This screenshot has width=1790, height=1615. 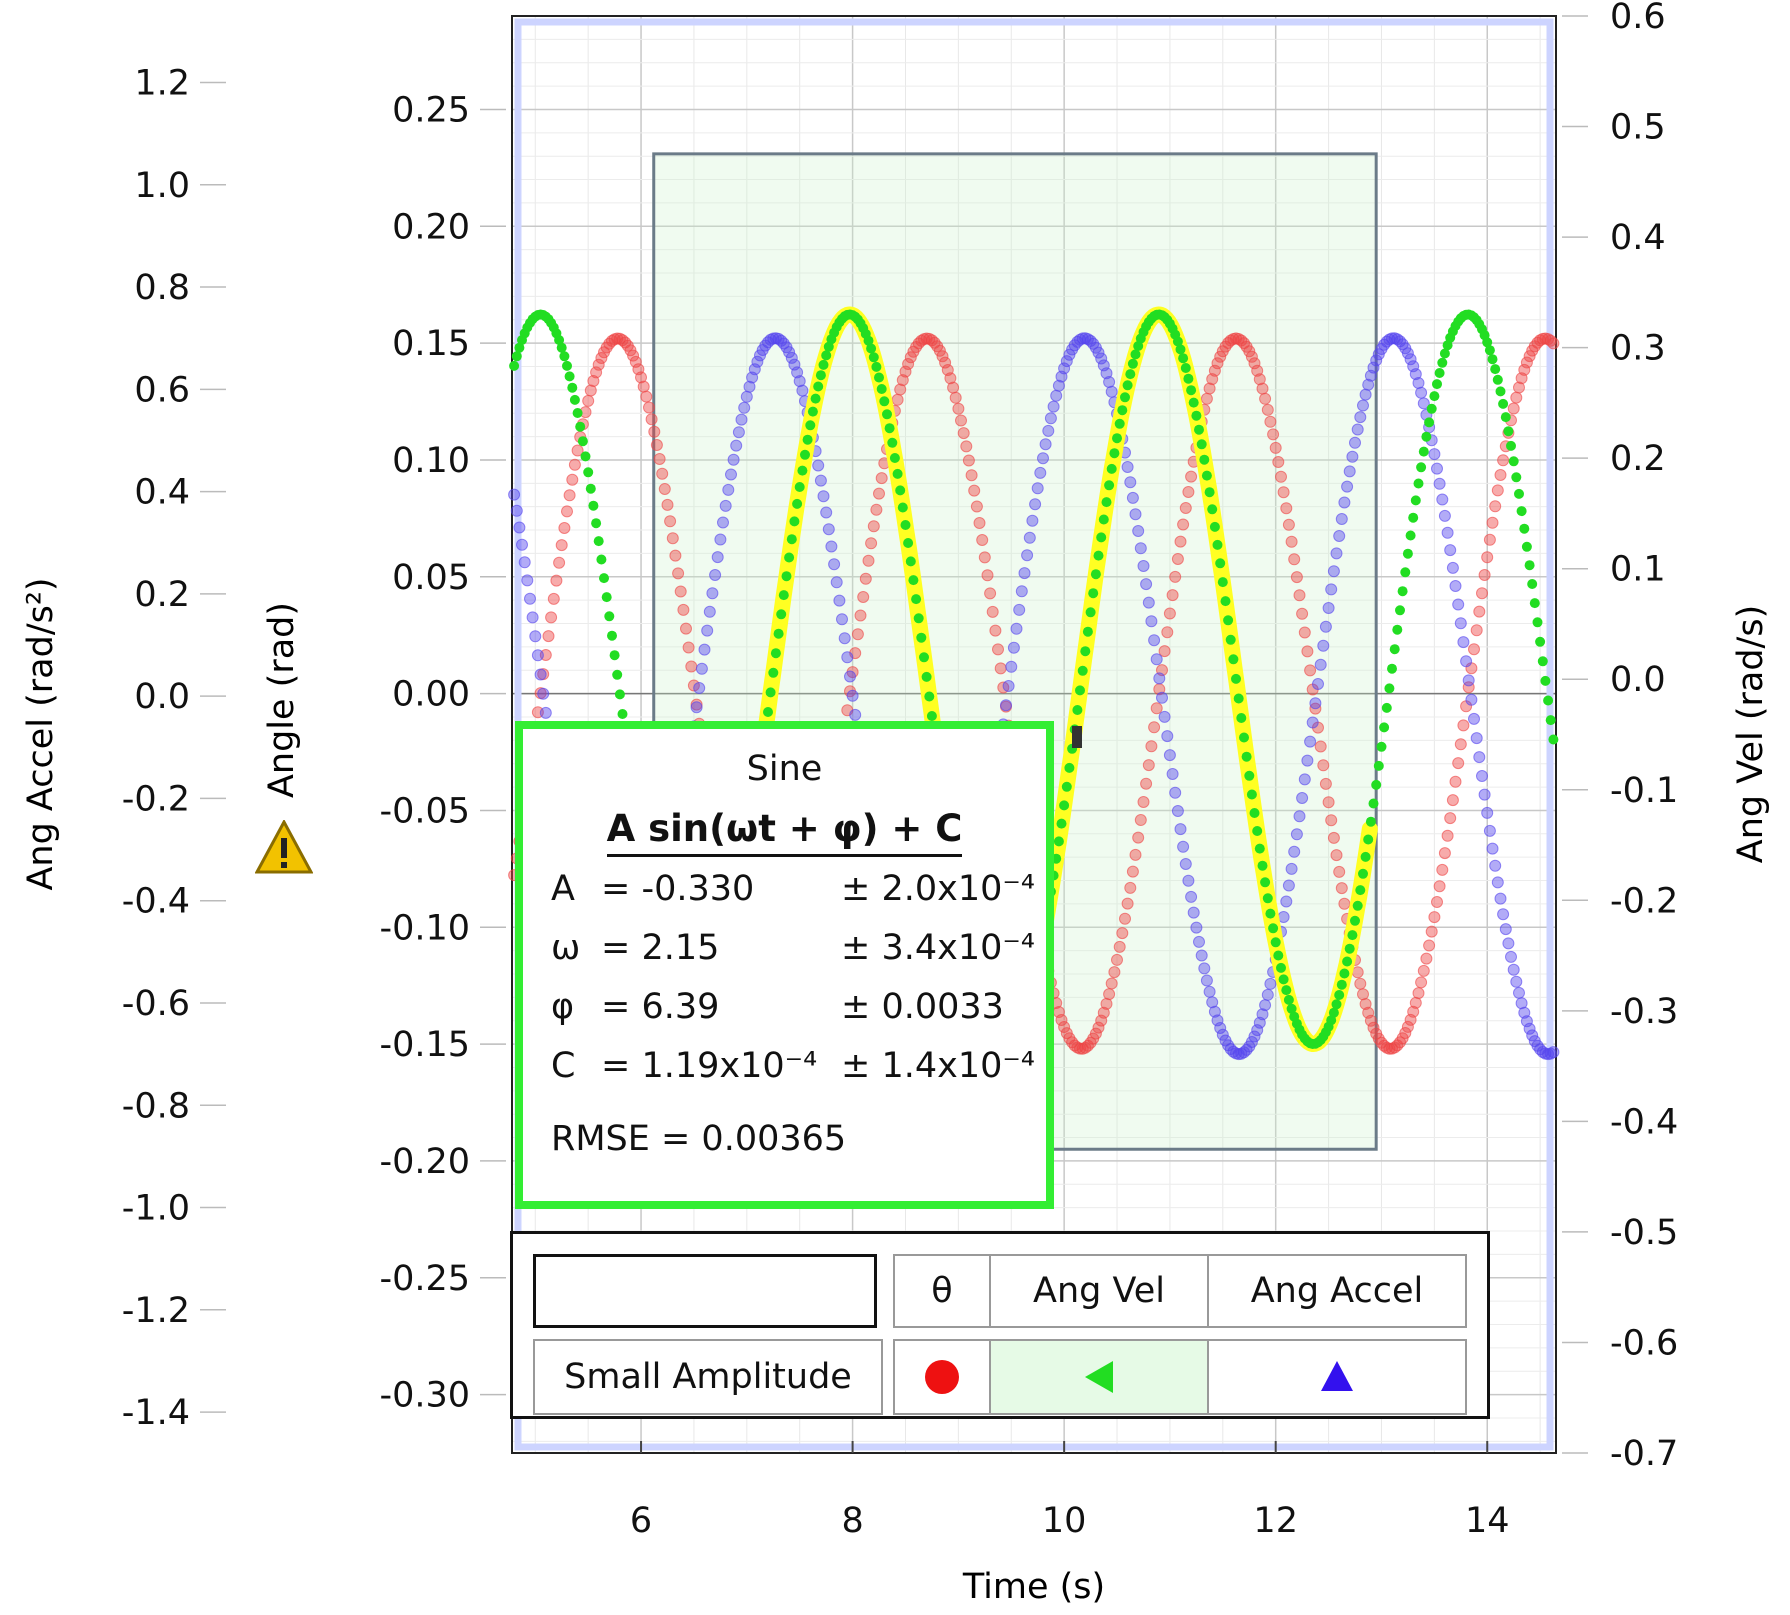 What do you see at coordinates (708, 1377) in the screenshot?
I see `legend-run-name: Small Amplitude` at bounding box center [708, 1377].